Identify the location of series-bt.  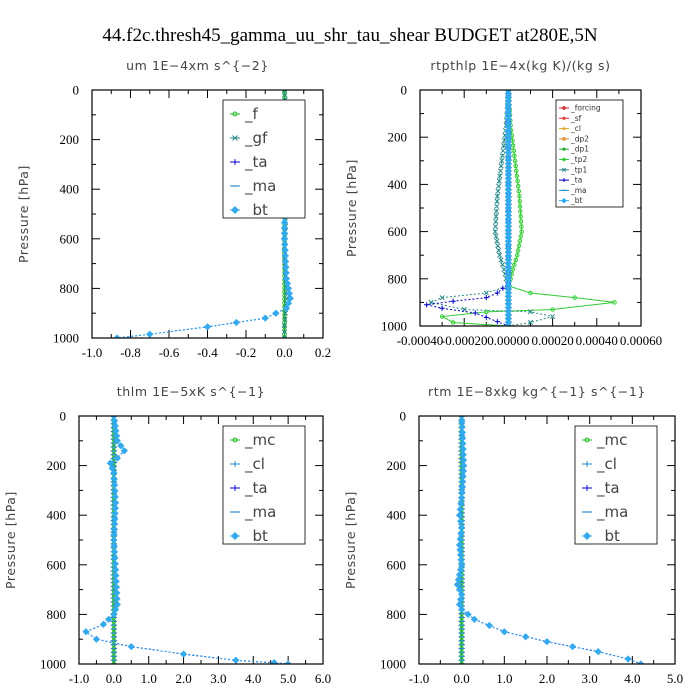
(508, 208).